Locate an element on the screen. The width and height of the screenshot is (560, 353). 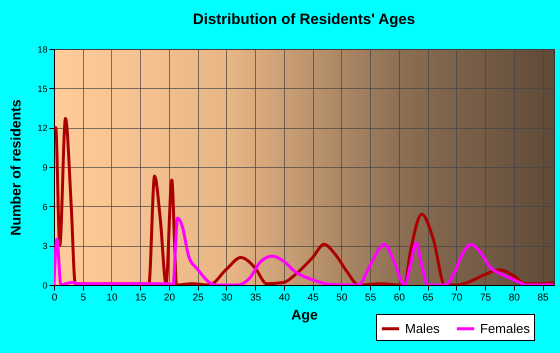
chart-title: Distribution of Residents' Ages is located at coordinates (304, 19).